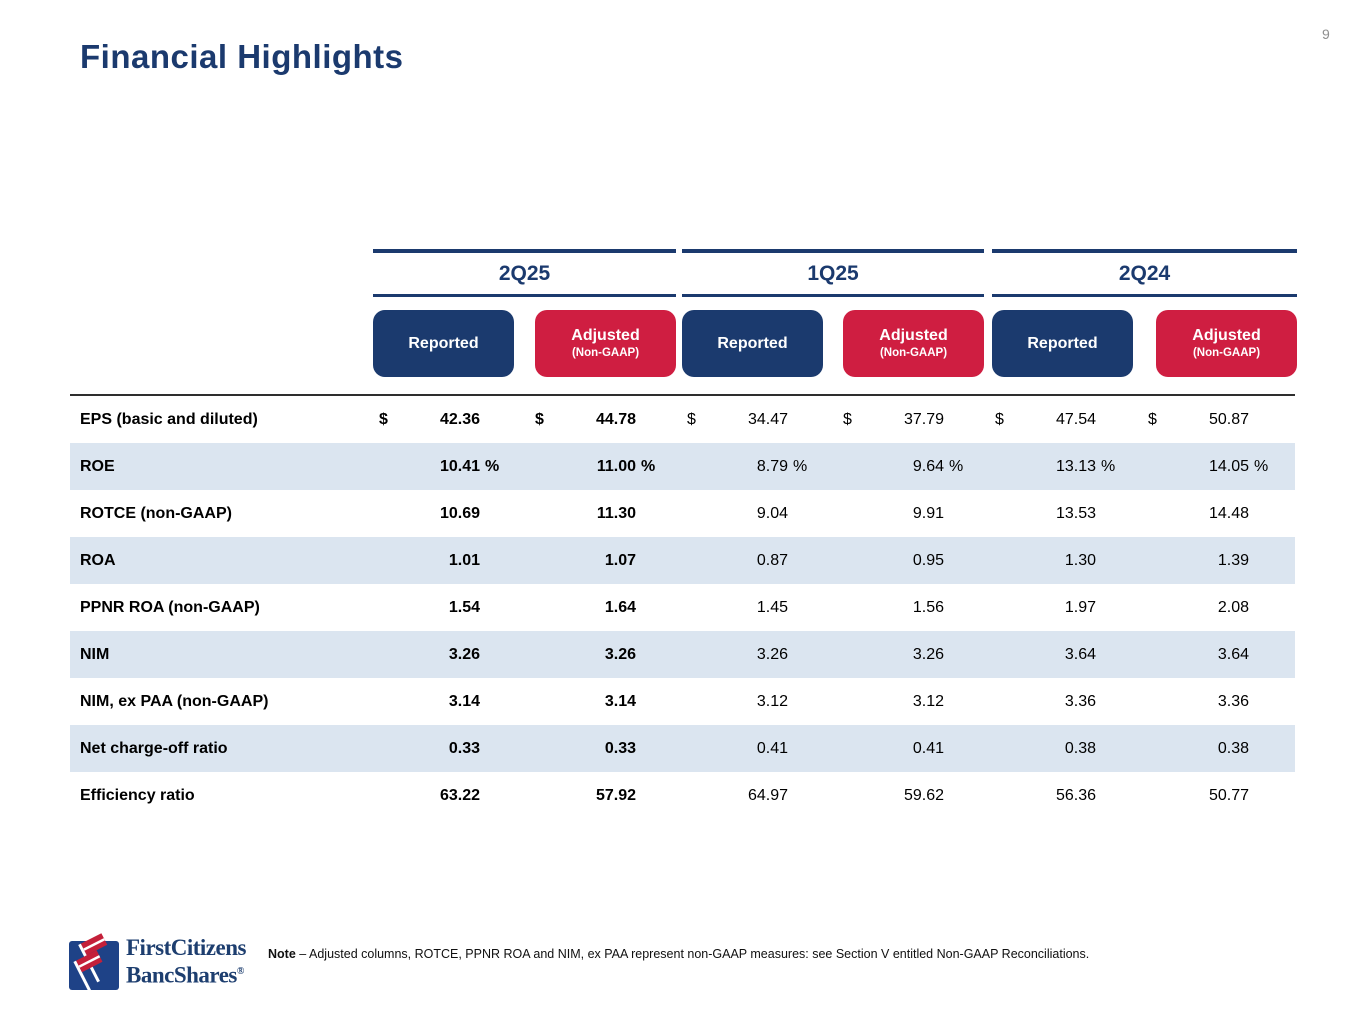 This screenshot has height=1024, width=1365. What do you see at coordinates (539, 419) in the screenshot?
I see `dollar-sign: $` at bounding box center [539, 419].